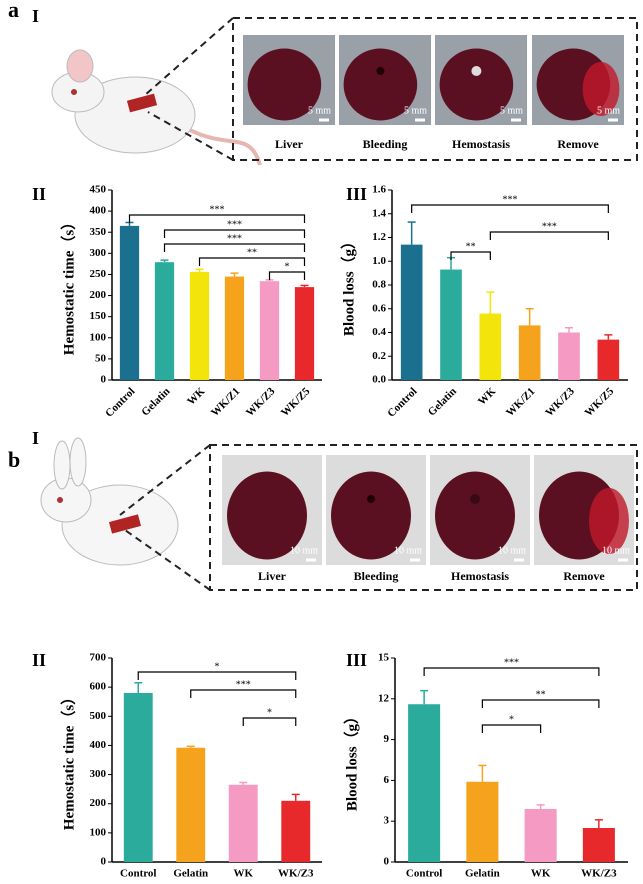 This screenshot has height=884, width=643. I want to click on y-tick-label: 450, so click(98, 190).